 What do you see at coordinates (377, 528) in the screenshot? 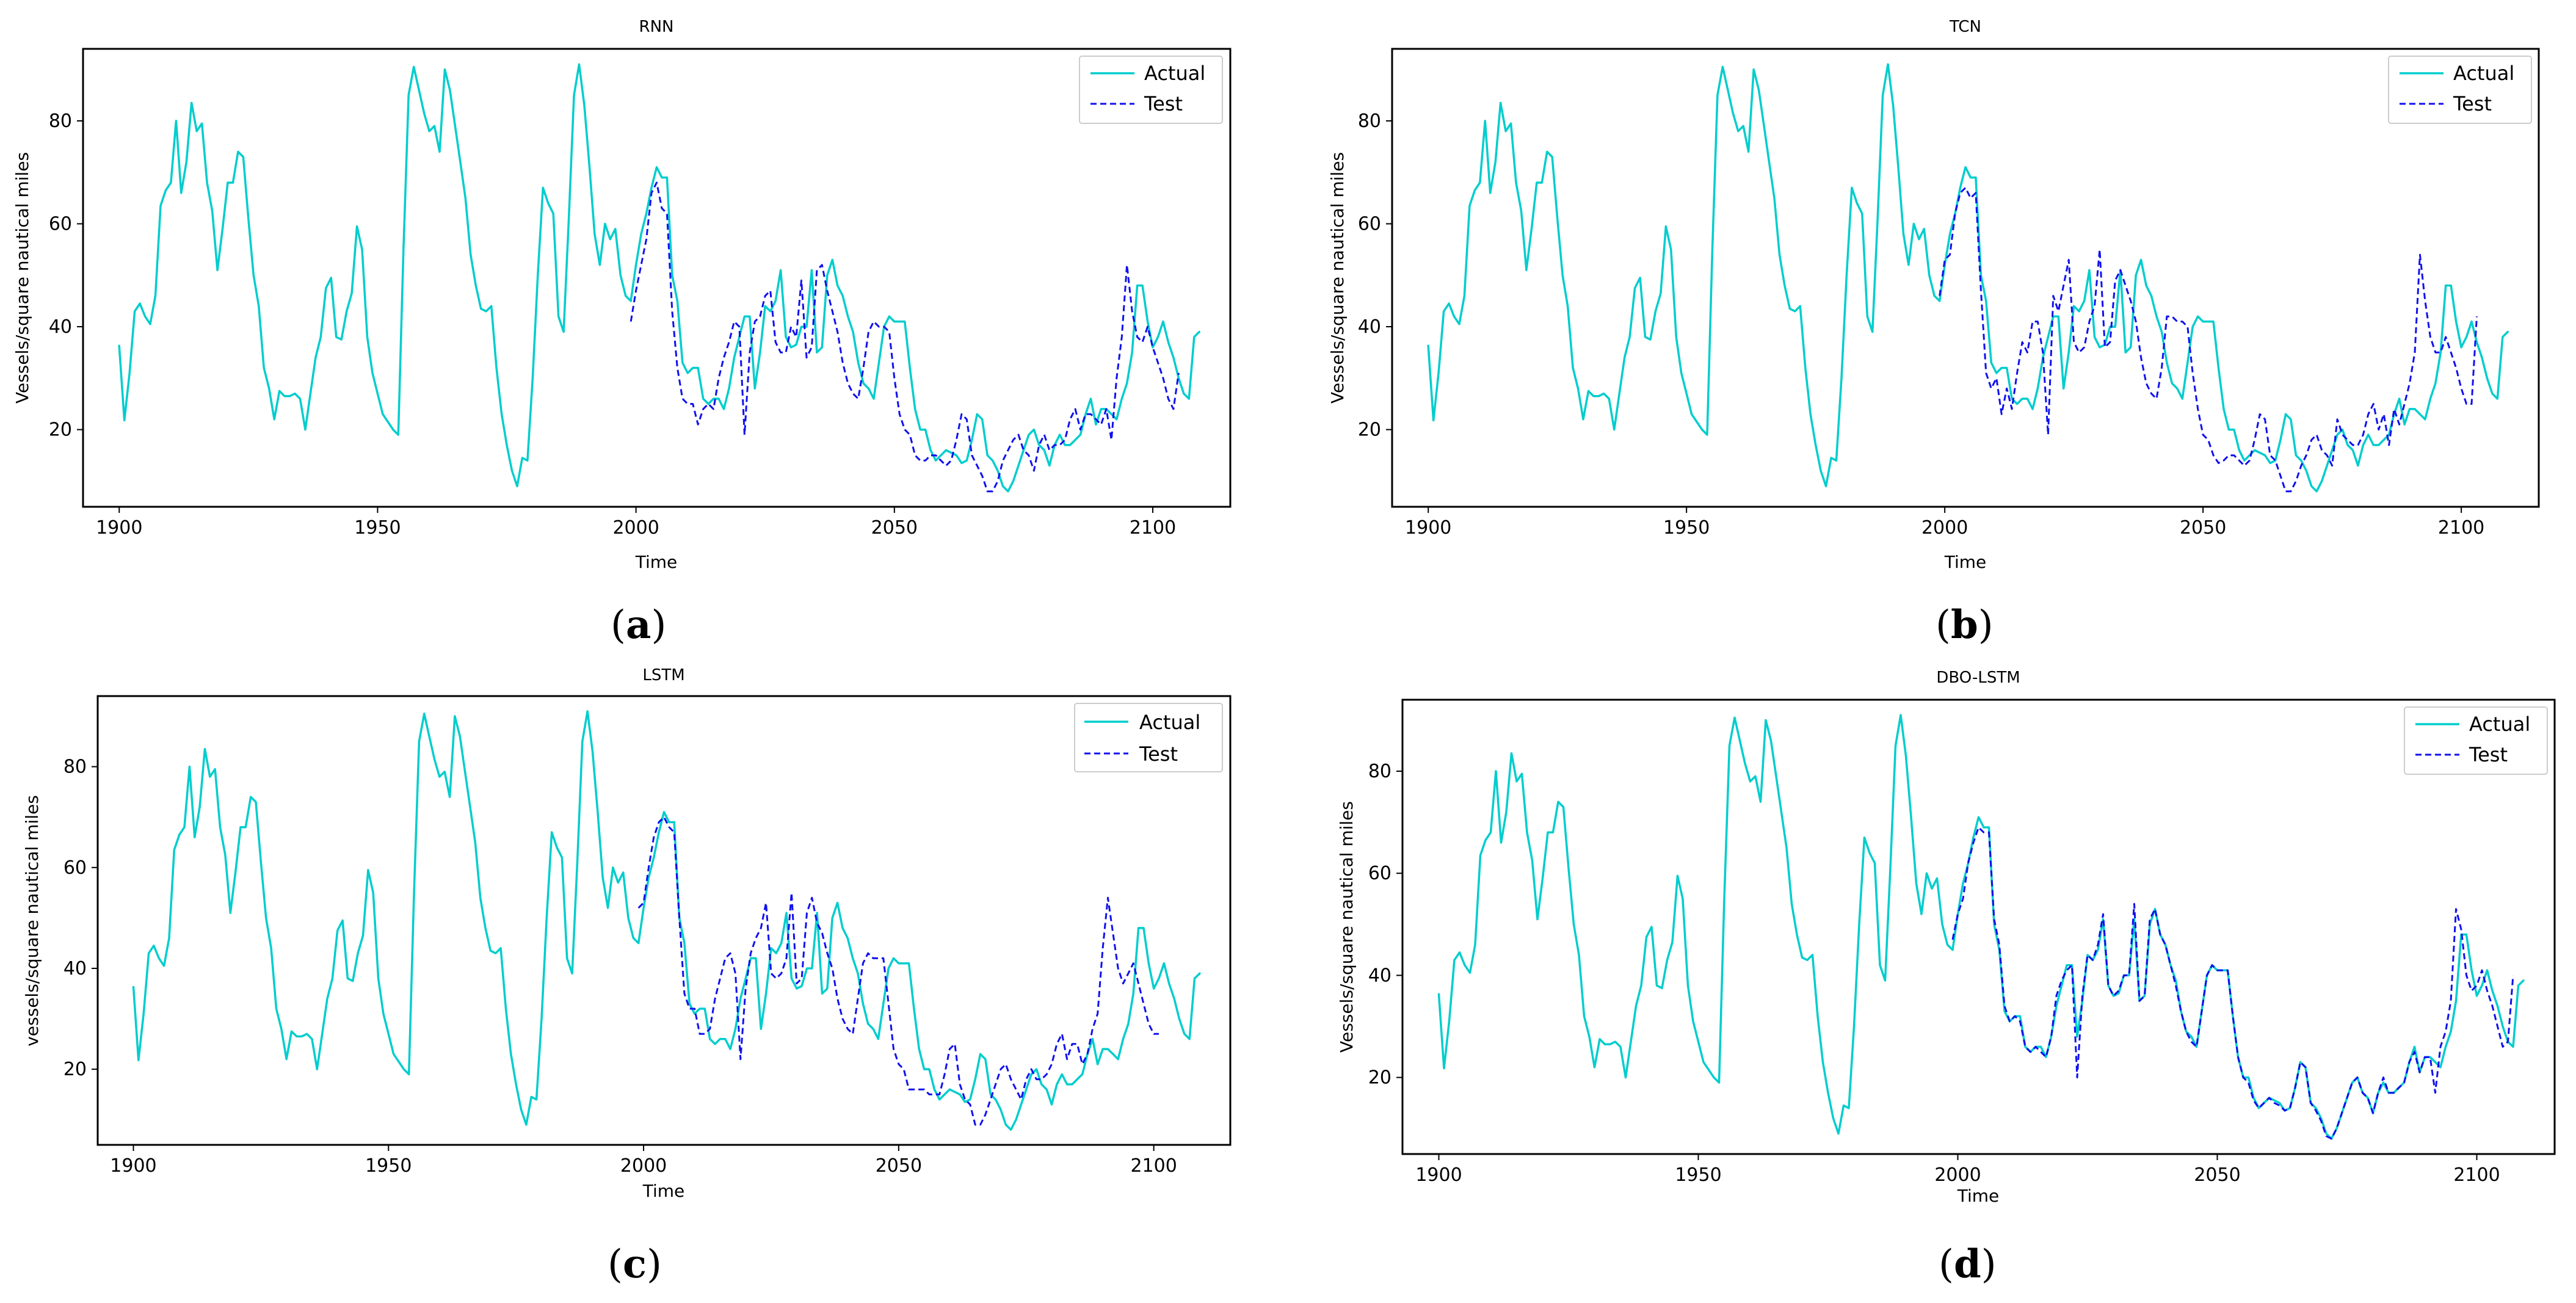
I see `x-tick-label-rnn-1950: 1950` at bounding box center [377, 528].